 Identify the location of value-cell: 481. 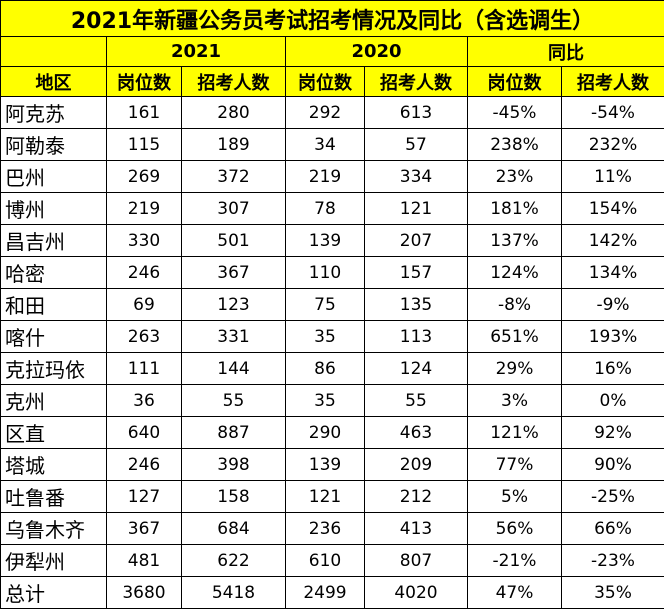
(144, 560).